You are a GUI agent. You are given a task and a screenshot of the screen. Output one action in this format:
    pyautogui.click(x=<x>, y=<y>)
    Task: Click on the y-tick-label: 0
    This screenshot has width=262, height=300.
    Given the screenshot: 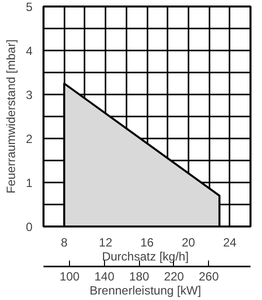 What is the action you would take?
    pyautogui.click(x=29, y=227)
    